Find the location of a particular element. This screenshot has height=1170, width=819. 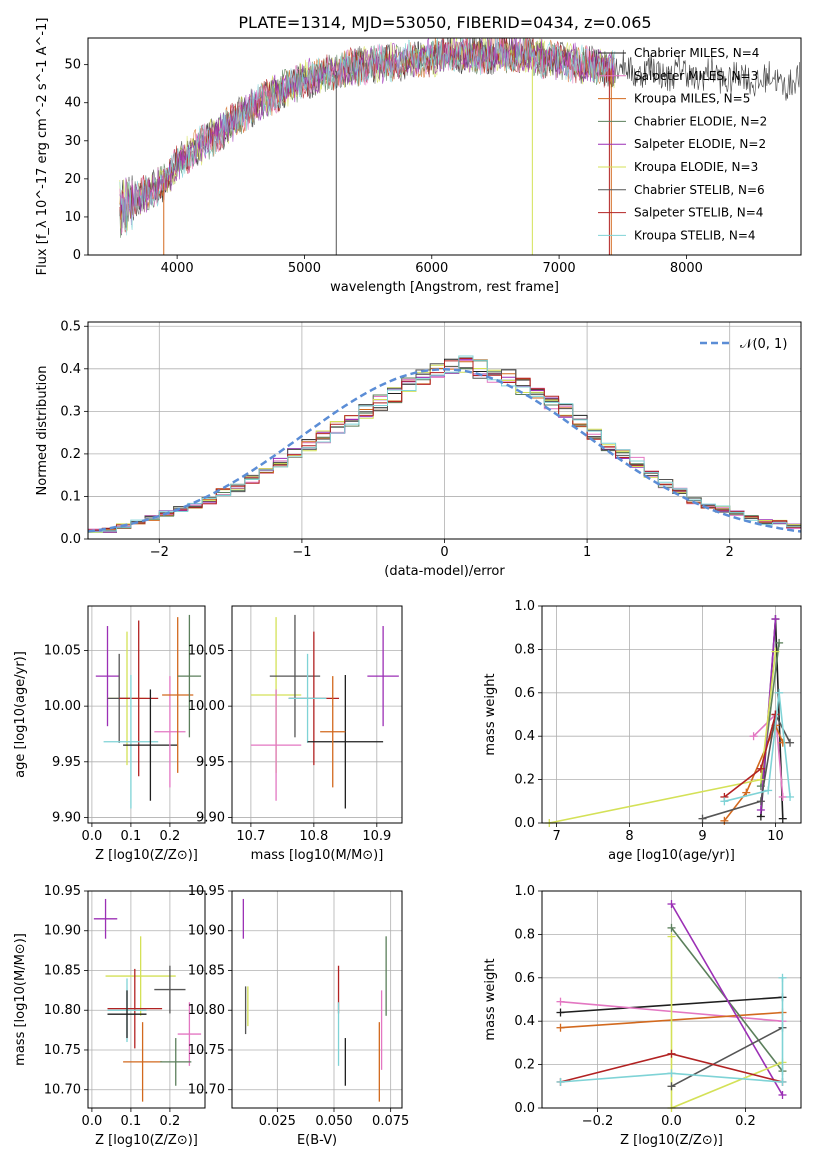

x-tick-label: 10.8 is located at coordinates (313, 836).